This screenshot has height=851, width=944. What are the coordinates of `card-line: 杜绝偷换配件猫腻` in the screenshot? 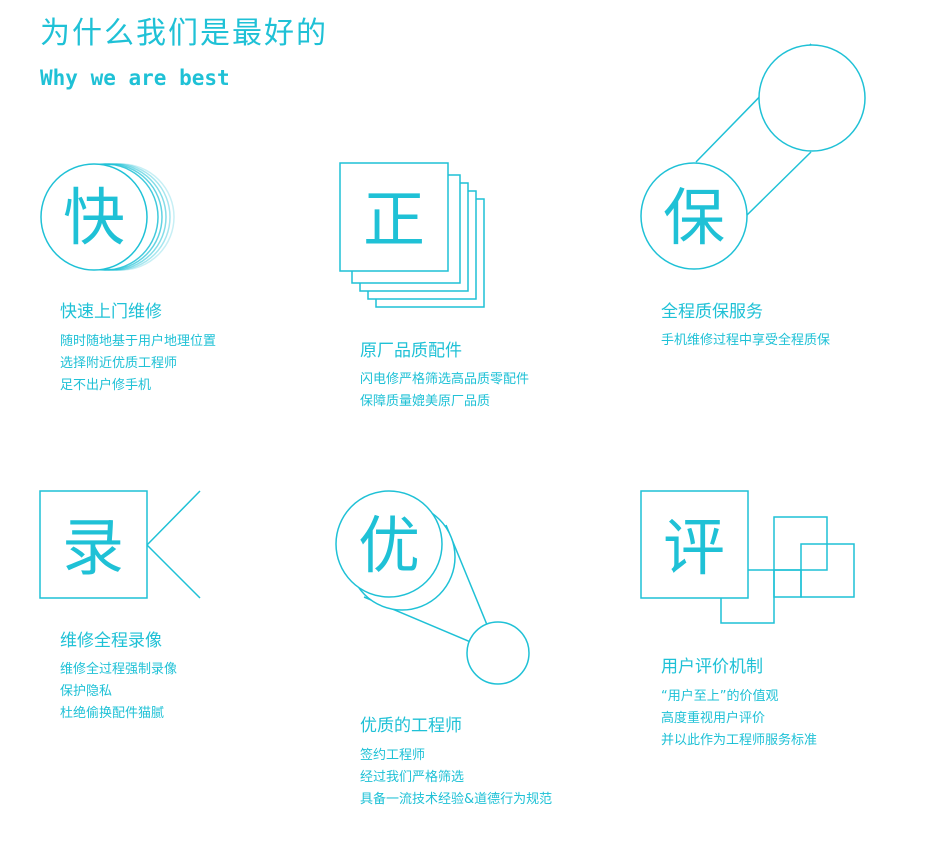 It's located at (112, 713).